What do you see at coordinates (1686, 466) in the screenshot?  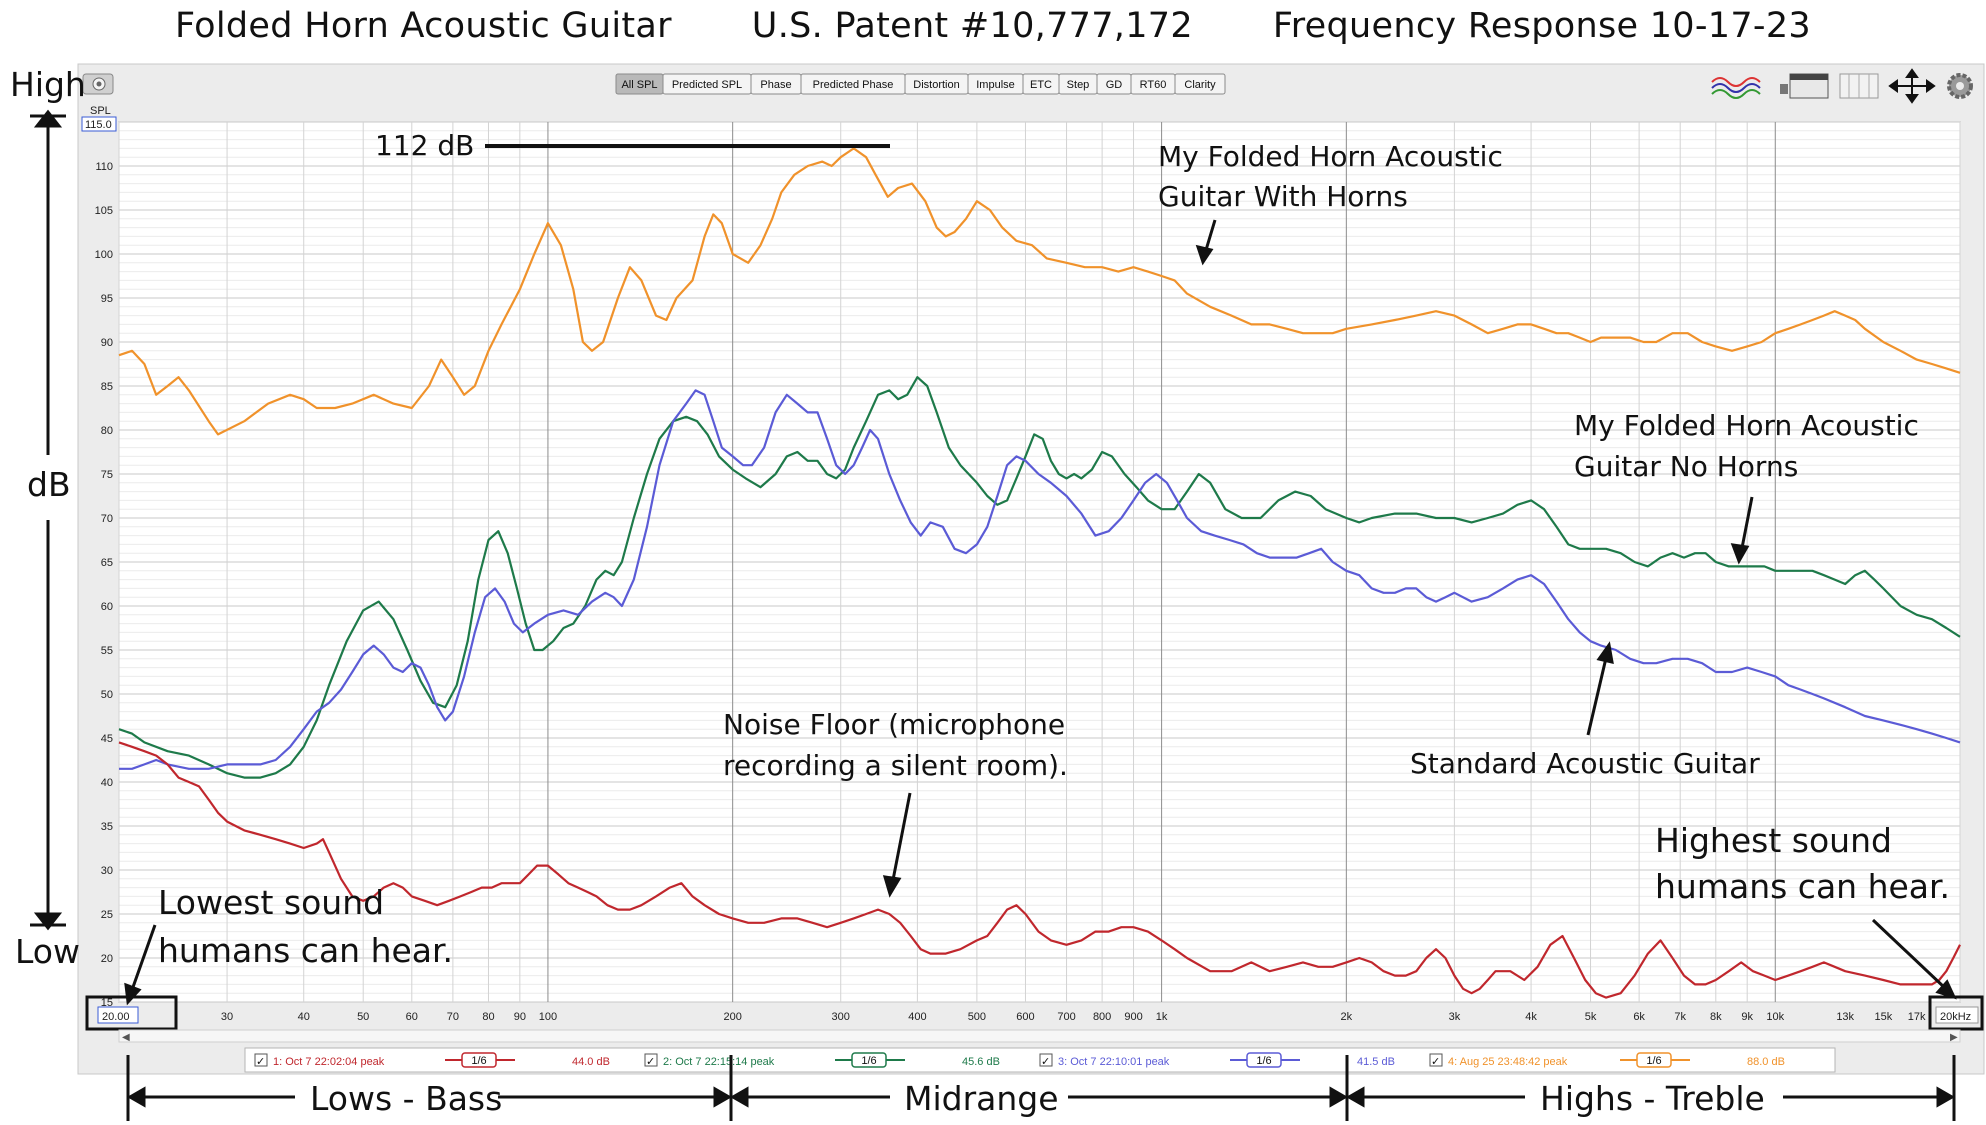 I see `no-horns-label-2: Guitar No Horns` at bounding box center [1686, 466].